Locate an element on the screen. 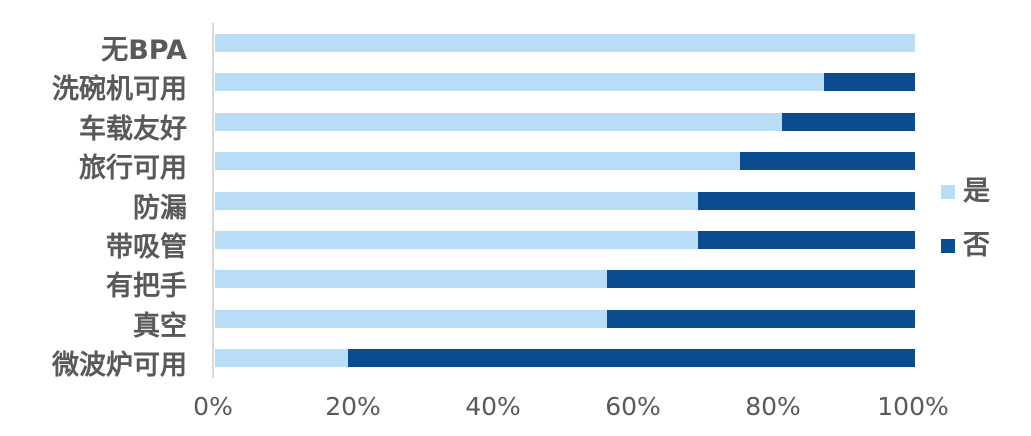 The image size is (1031, 436). category-label: 无BPA is located at coordinates (144, 50).